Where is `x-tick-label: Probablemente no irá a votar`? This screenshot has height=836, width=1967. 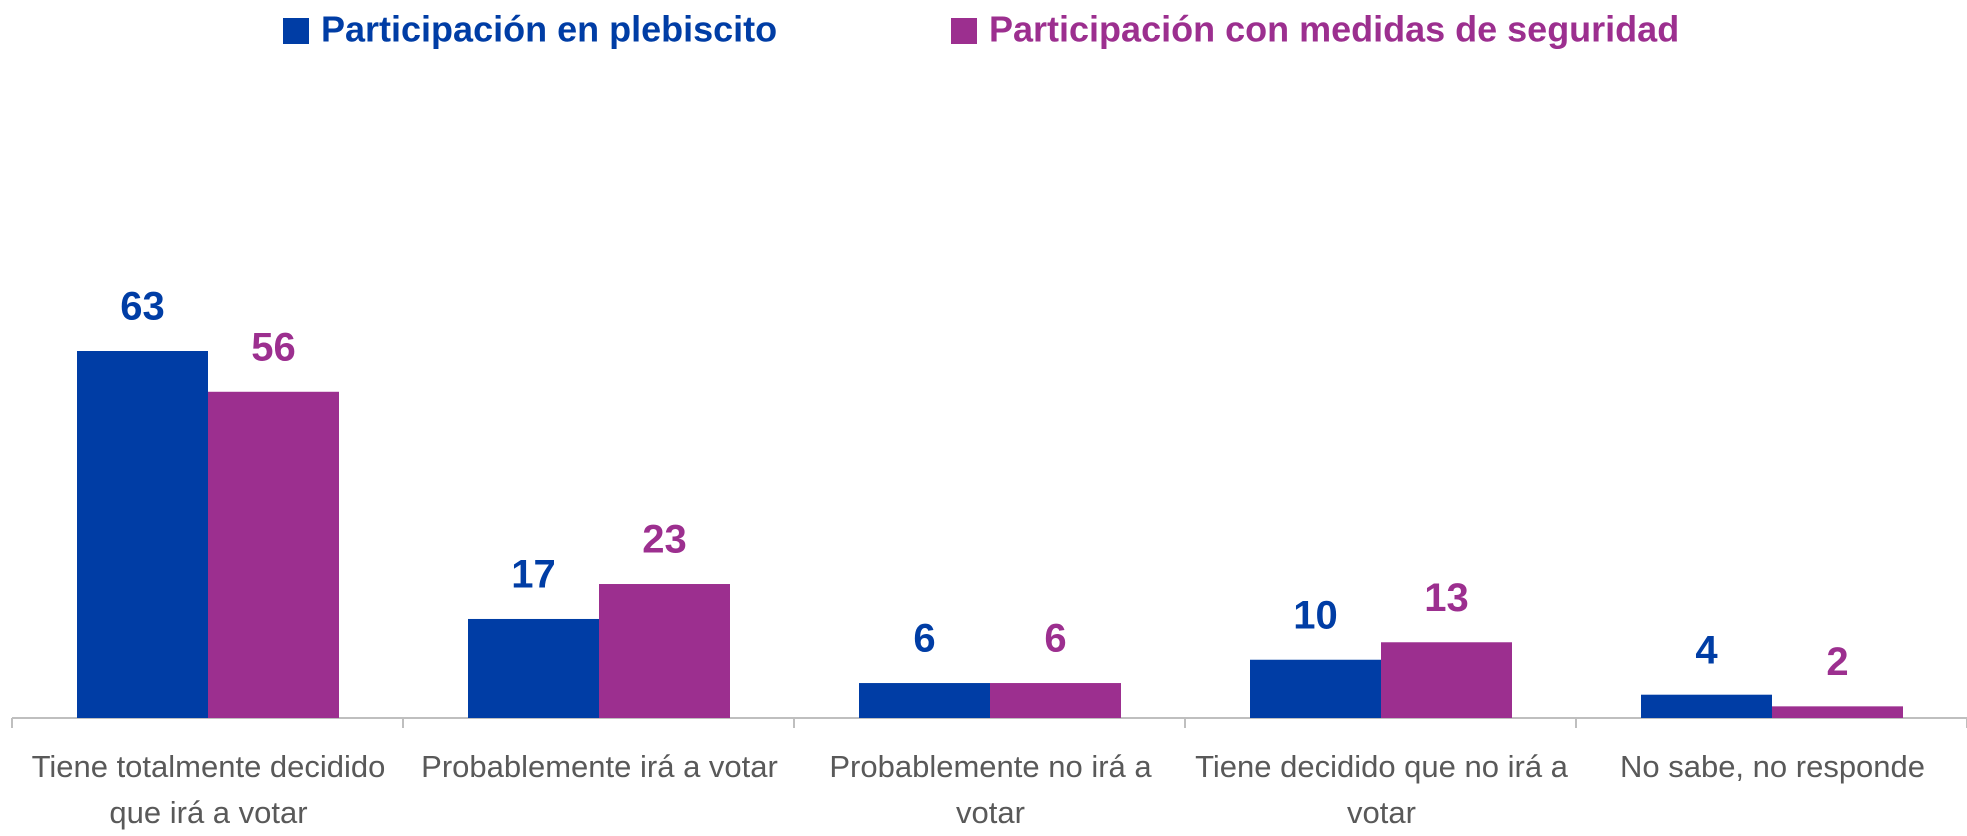
x-tick-label: Probablemente no irá a votar is located at coordinates (990, 789).